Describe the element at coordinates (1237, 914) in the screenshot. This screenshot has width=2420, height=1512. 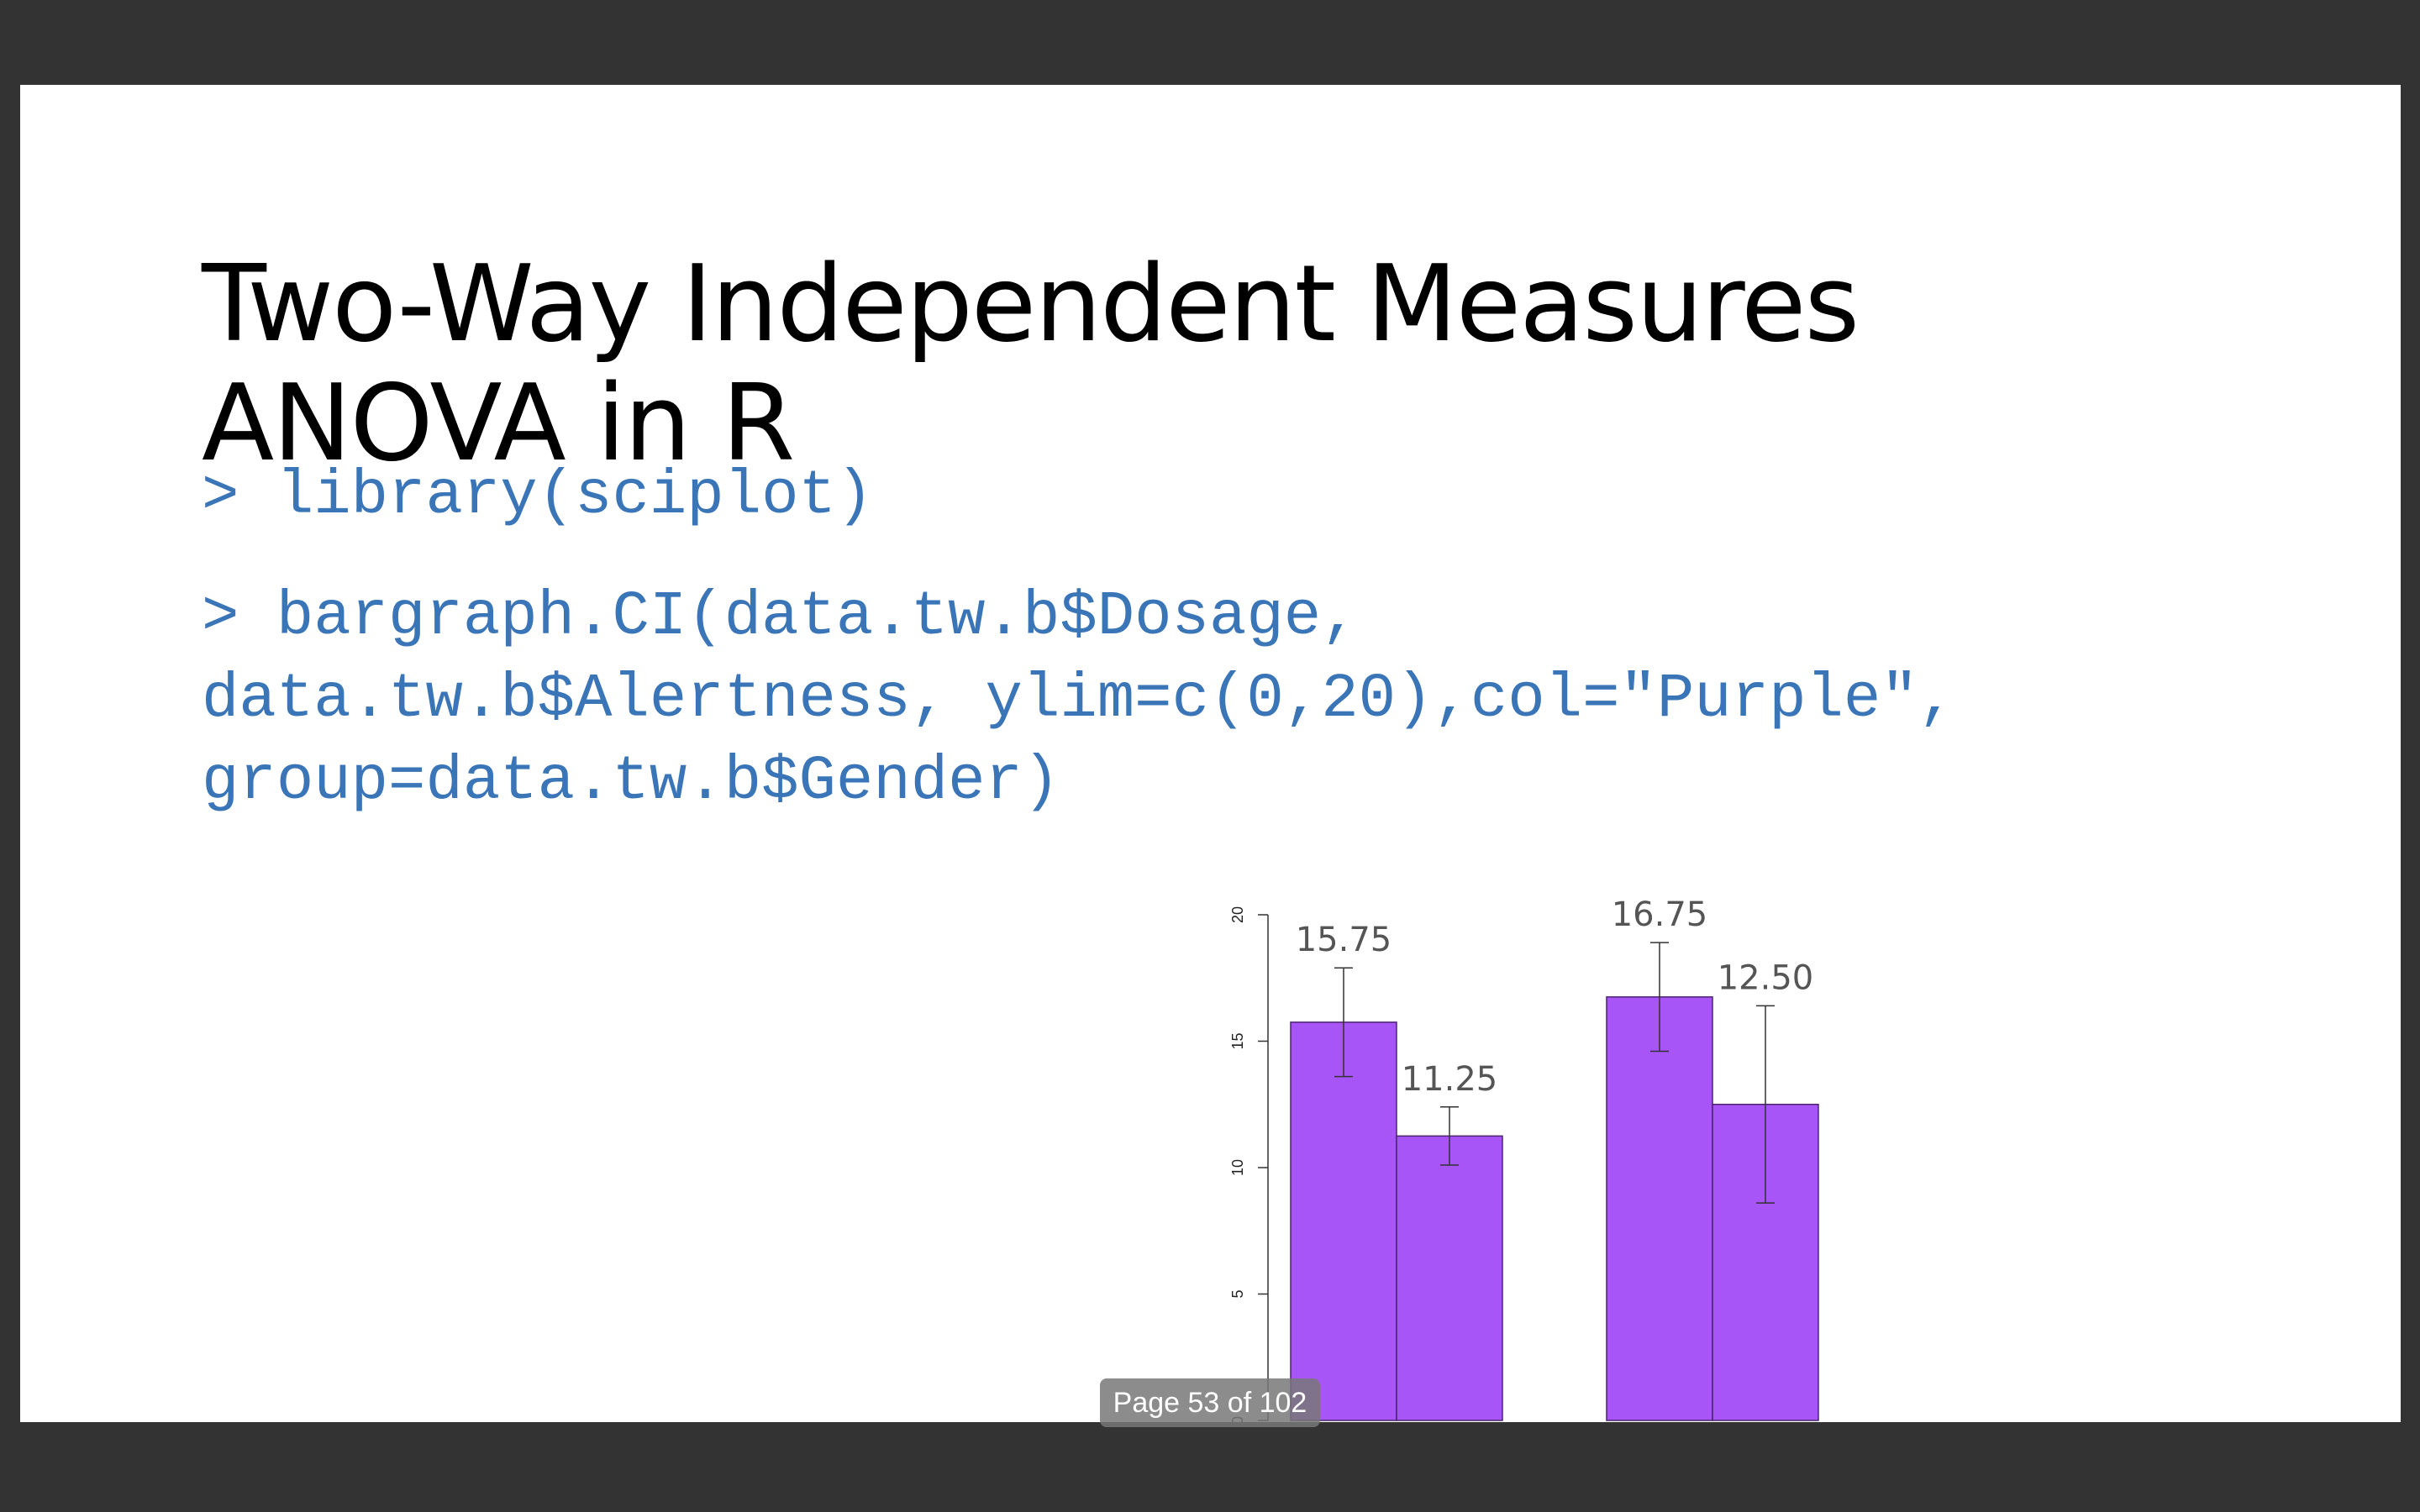
I see `y-tick-label: 20` at that location.